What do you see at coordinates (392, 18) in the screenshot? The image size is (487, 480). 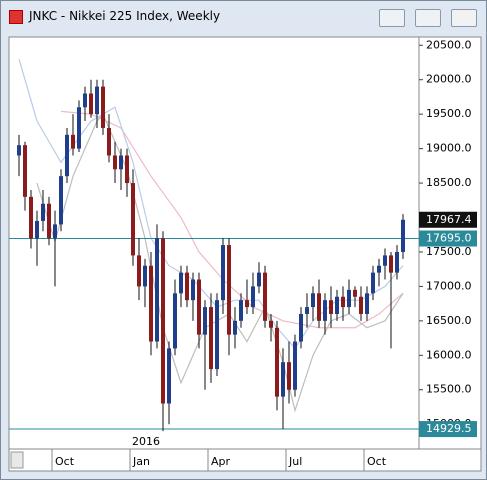 I see `minimize-button` at bounding box center [392, 18].